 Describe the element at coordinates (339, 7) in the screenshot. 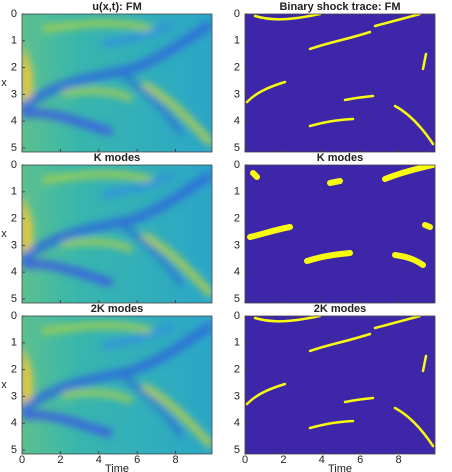

I see `panel-title: Binary shock trace: FM` at that location.